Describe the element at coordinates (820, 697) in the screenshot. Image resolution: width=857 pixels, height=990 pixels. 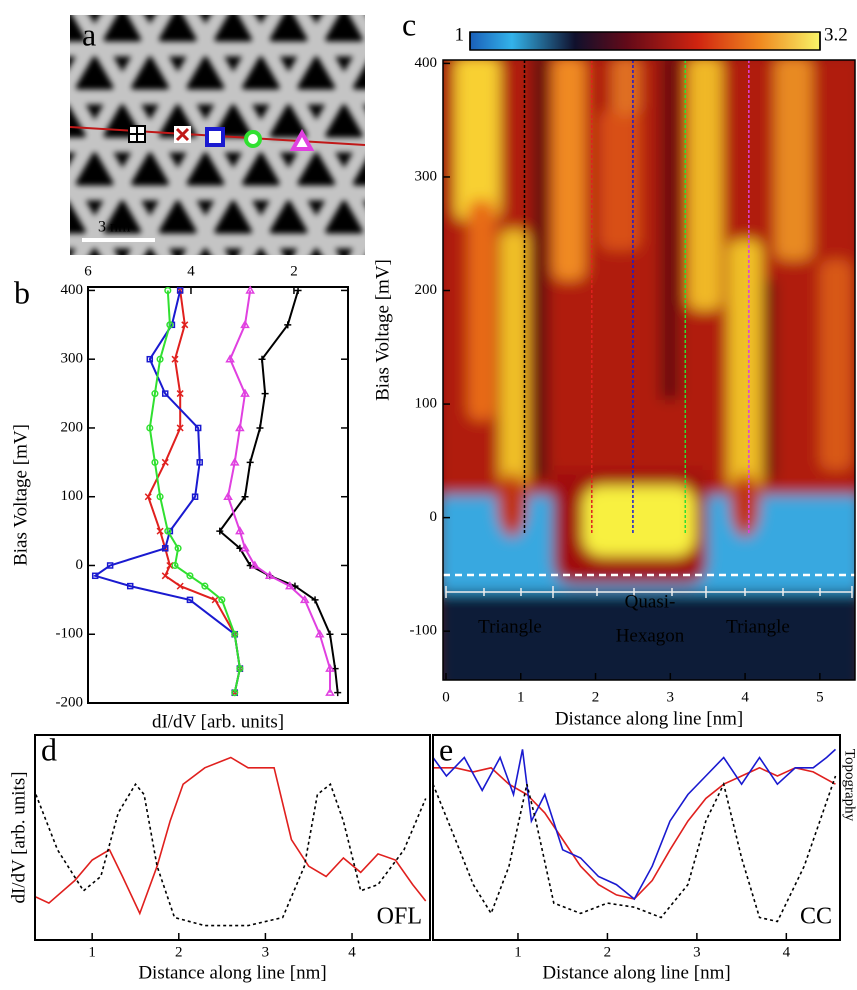
I see `x-tick-label: 5` at that location.